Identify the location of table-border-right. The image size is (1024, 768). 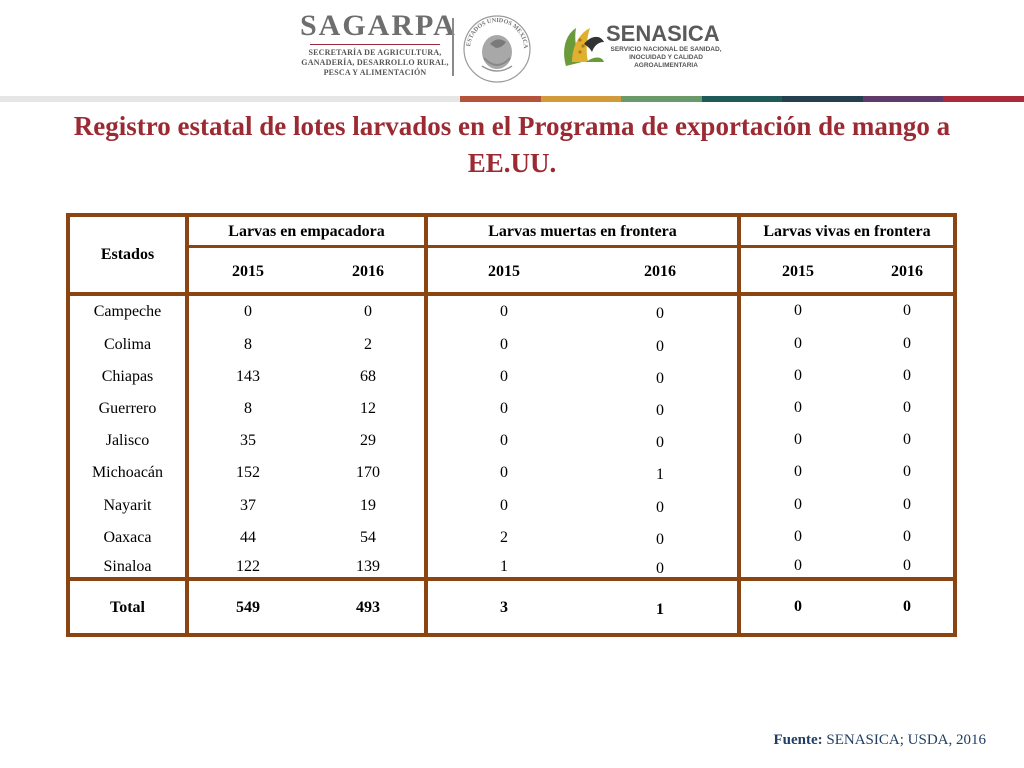
(955, 425).